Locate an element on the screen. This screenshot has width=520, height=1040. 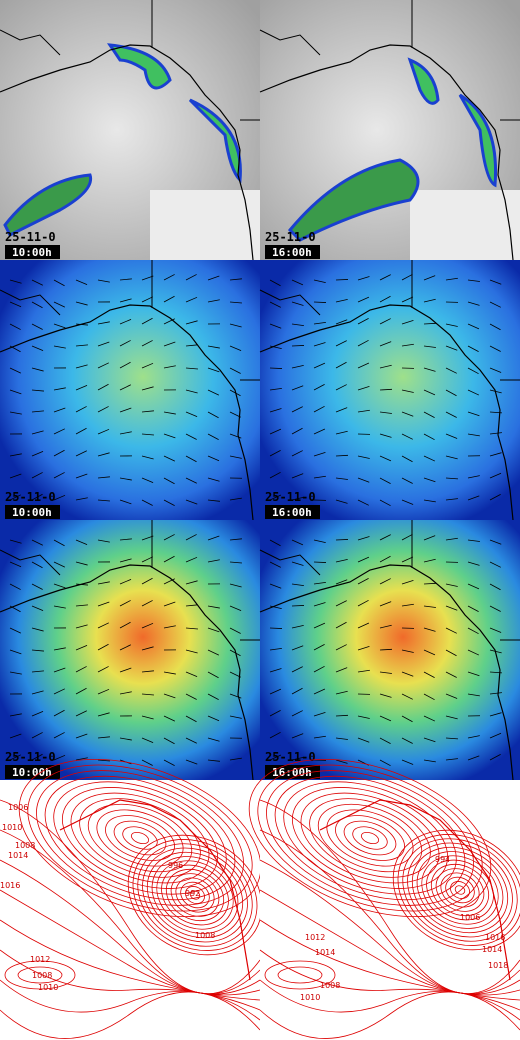
map-panel: 25-11-0 16:00h is located at coordinates (389, 130).